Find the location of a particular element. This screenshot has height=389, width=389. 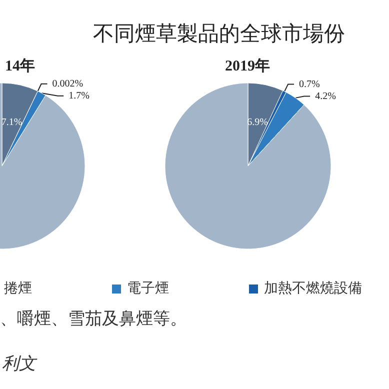

slice-label: 捲煙 is located at coordinates (18, 288).